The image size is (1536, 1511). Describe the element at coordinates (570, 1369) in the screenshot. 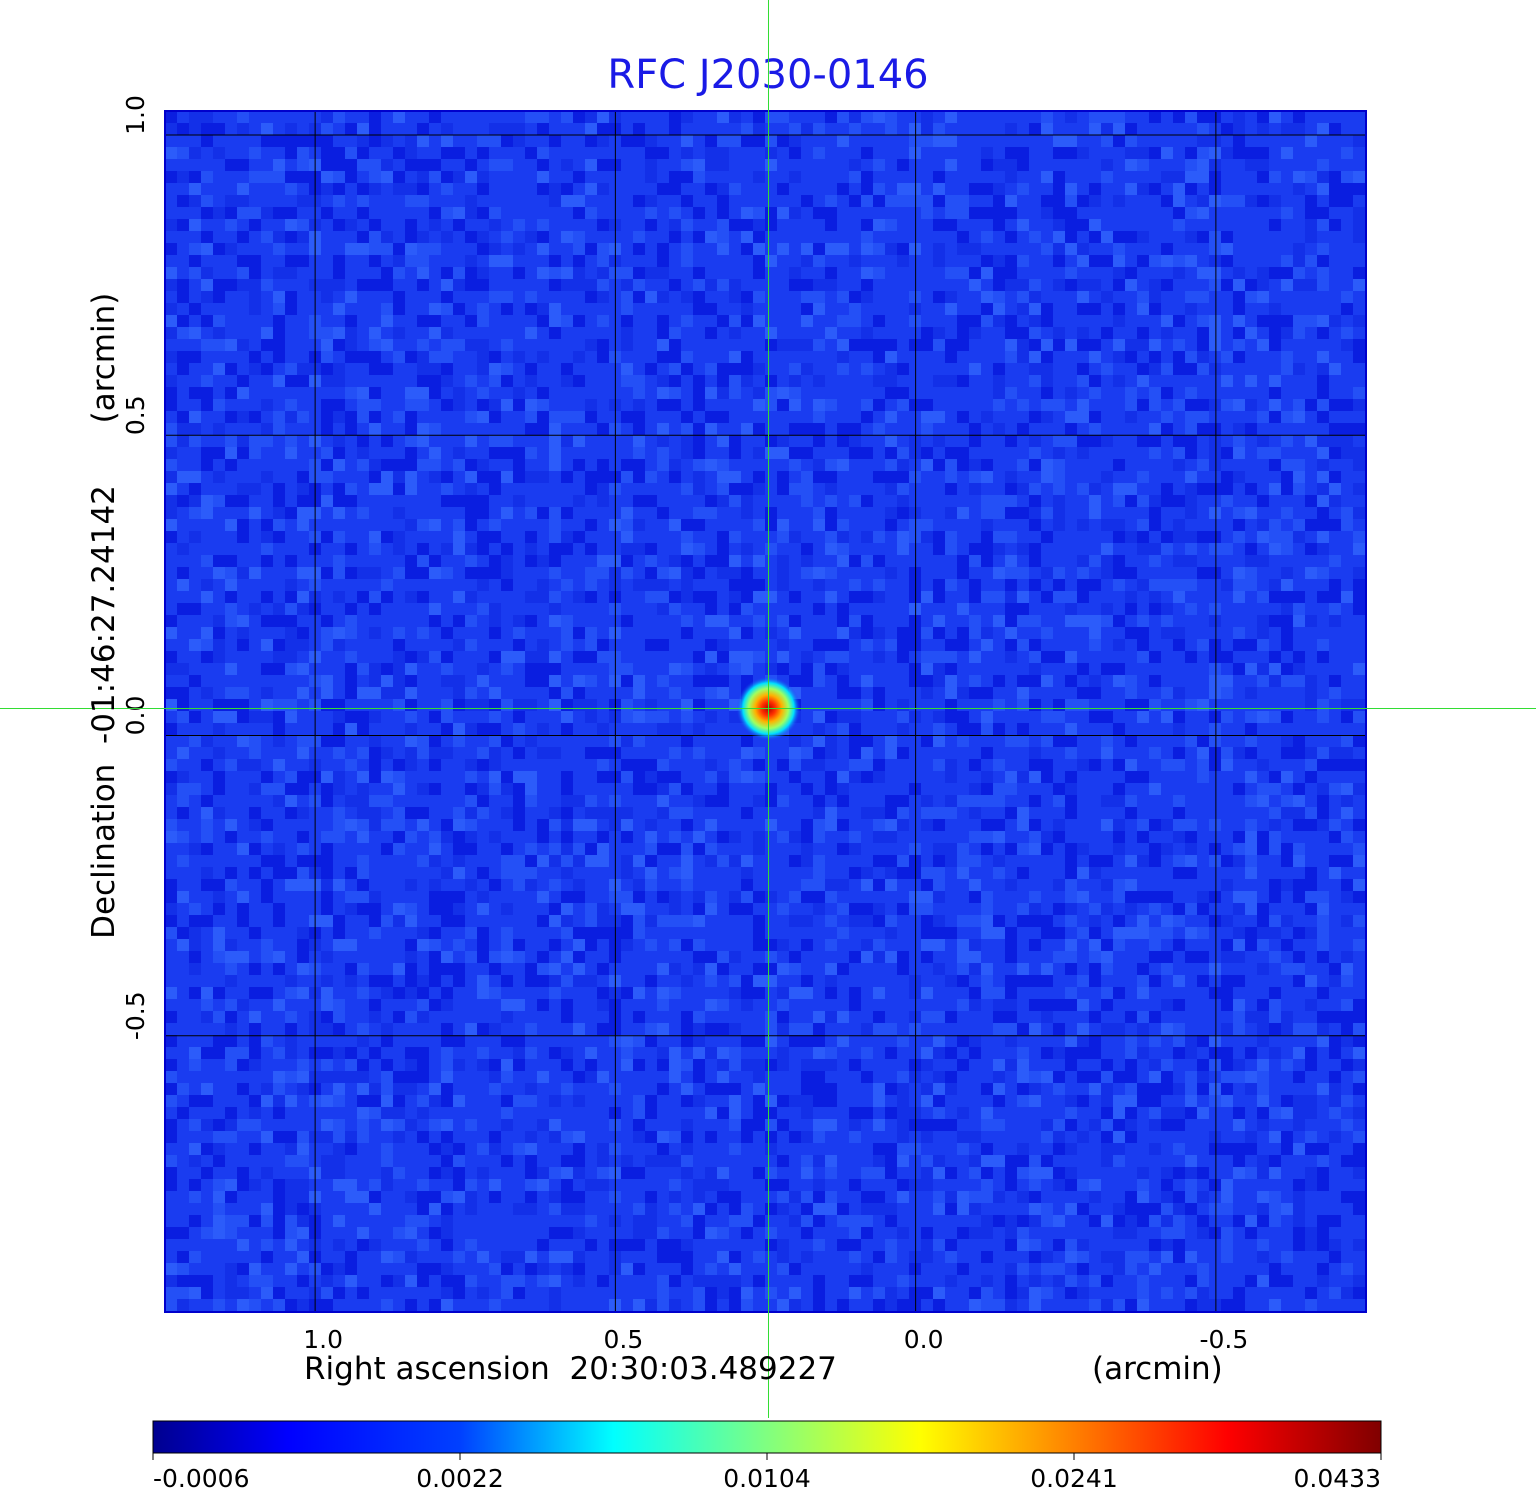

I see `x-axis-label: Right ascension 20:30:03.489227` at that location.